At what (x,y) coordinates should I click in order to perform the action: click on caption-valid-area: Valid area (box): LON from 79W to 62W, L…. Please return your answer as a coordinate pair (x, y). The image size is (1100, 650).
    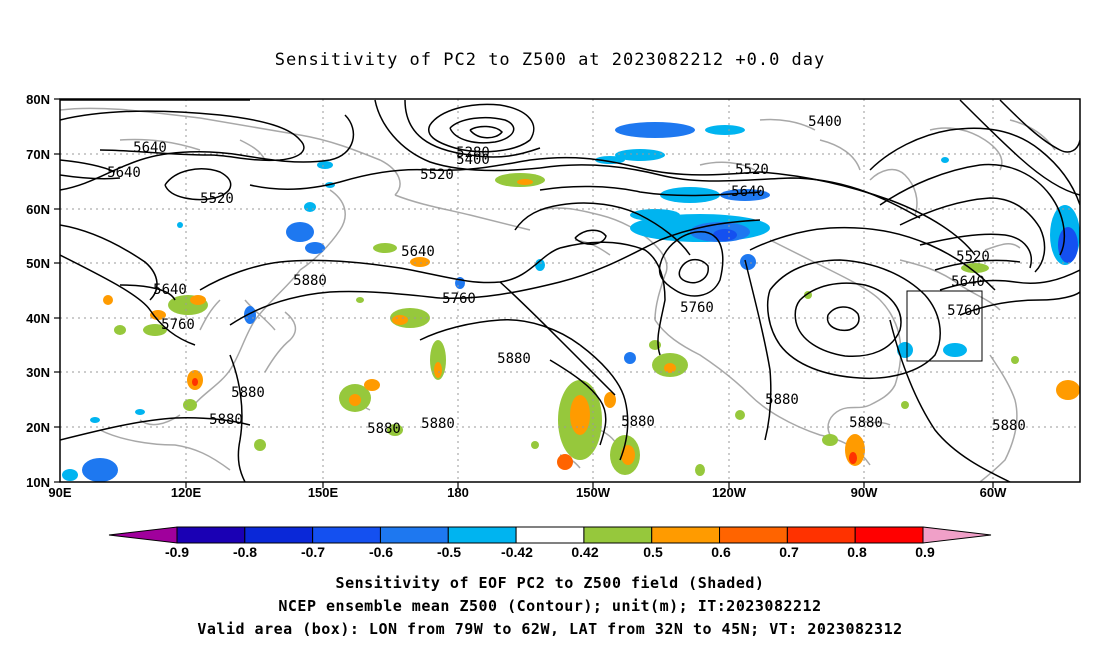
    Looking at the image, I should click on (550, 629).